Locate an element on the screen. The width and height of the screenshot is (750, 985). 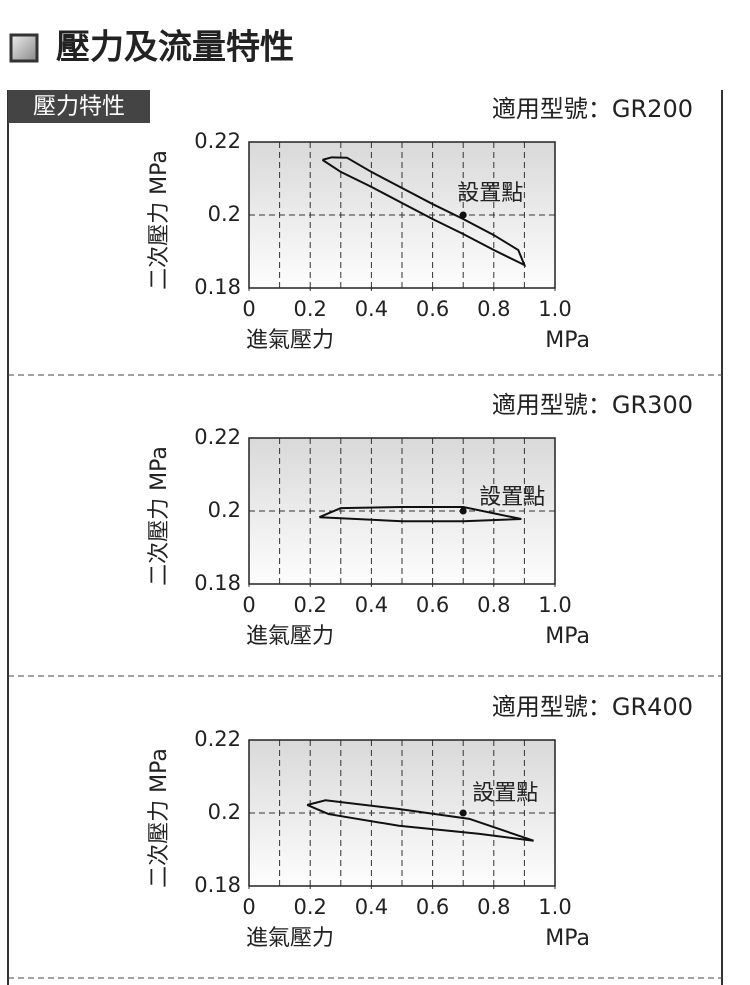
section-label: 壓力特性 is located at coordinates (79, 107).